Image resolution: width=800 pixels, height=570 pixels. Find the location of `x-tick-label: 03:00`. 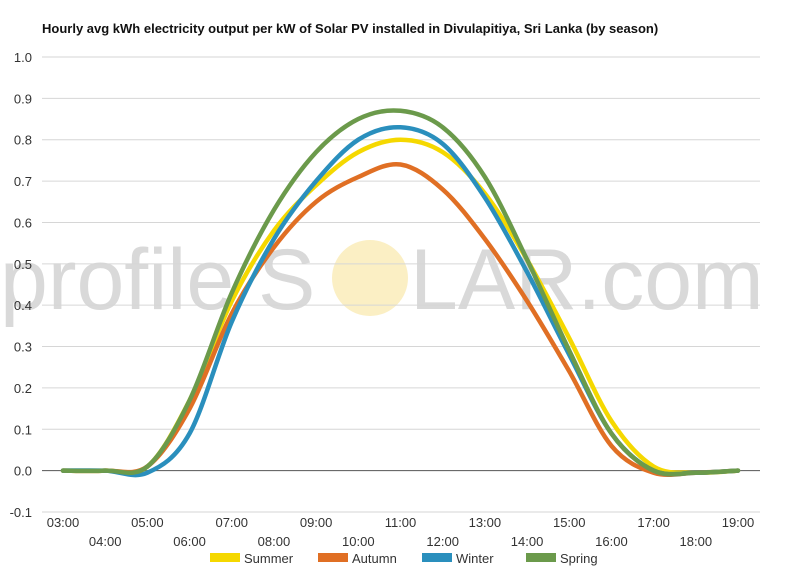

x-tick-label: 03:00 is located at coordinates (63, 522).